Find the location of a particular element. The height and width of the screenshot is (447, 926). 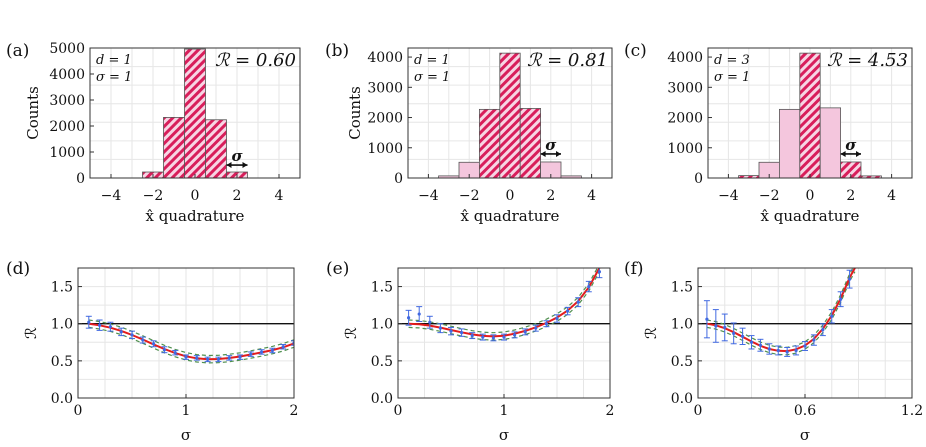

panel-e: 0 1 2 0.0 0.5 1.0 1.5 σ ℛ (e) is located at coordinates (470, 351).